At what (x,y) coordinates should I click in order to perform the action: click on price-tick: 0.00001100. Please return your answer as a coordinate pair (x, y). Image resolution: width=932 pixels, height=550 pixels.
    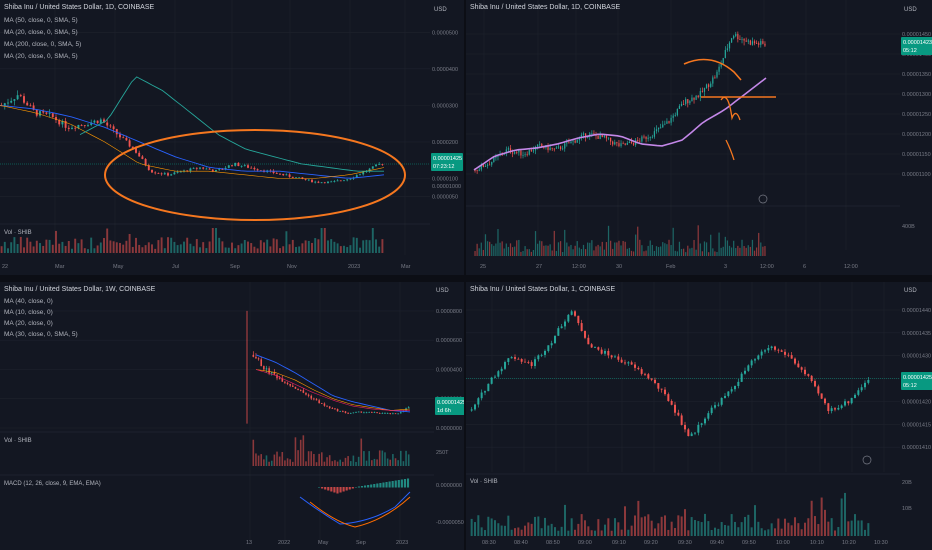
    Looking at the image, I should click on (916, 175).